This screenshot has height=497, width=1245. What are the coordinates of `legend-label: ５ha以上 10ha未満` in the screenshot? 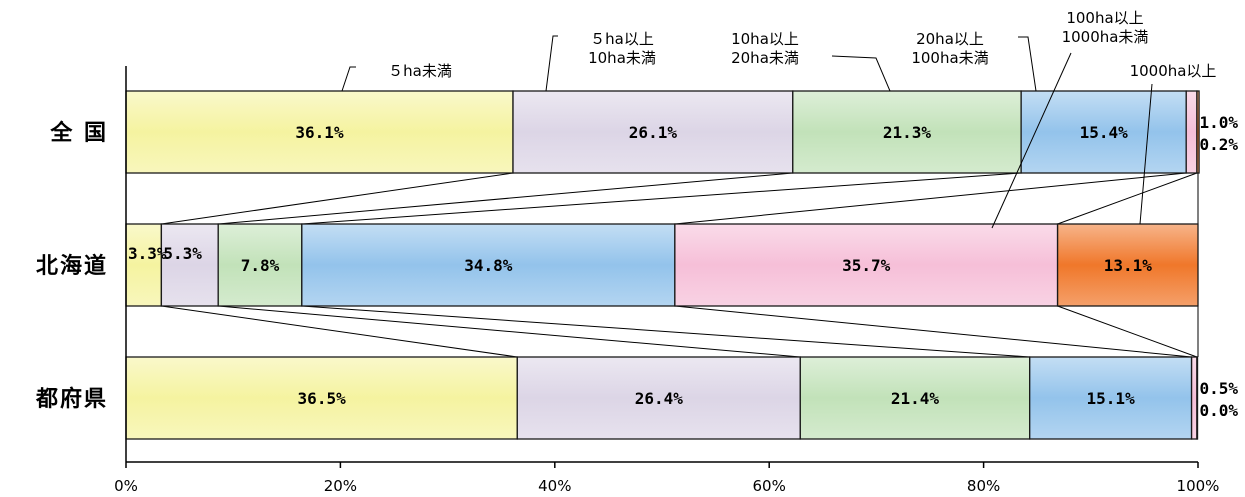 It's located at (622, 48).